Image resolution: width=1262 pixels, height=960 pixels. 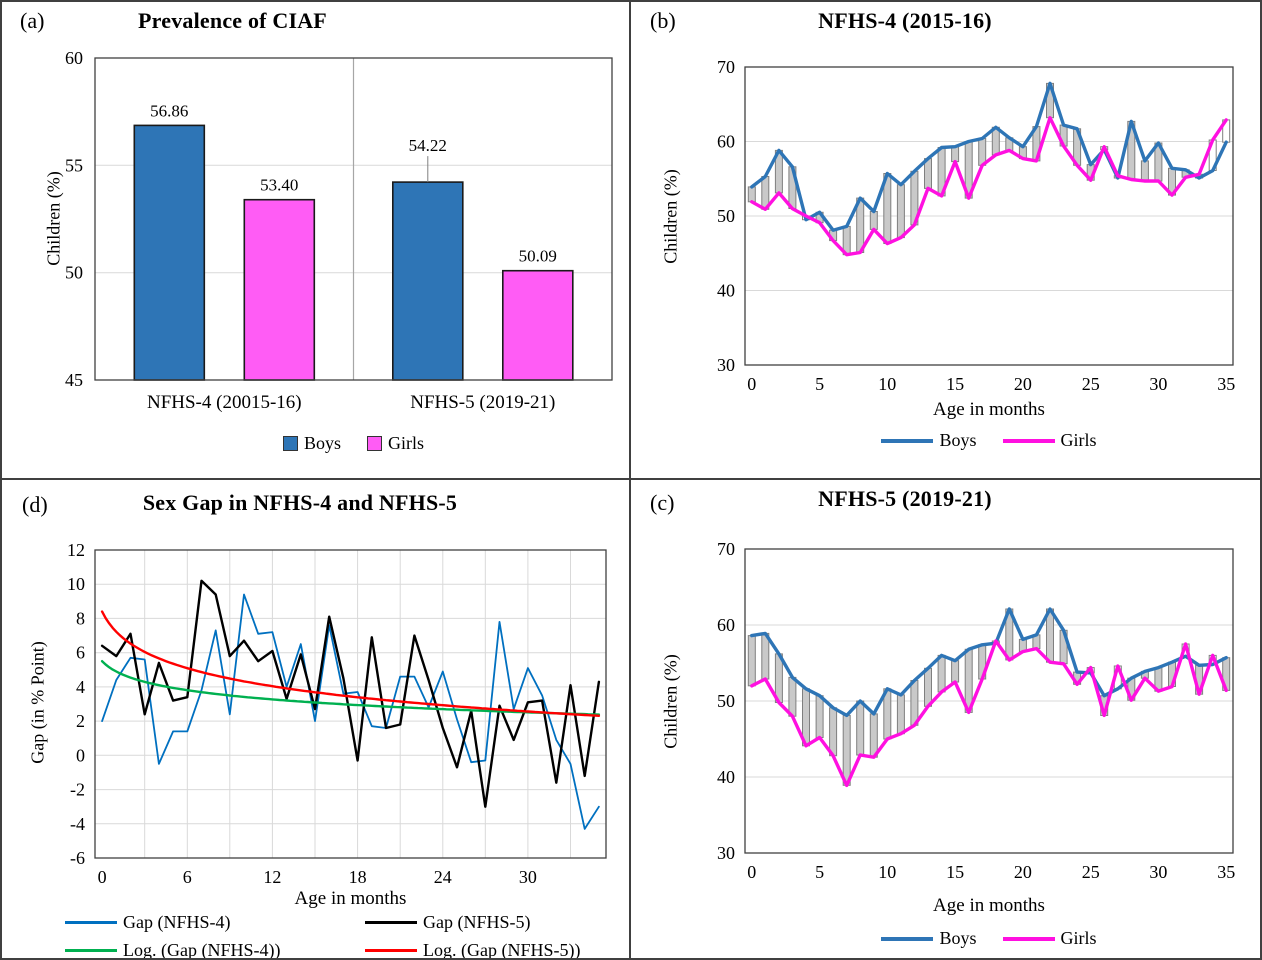 I want to click on legend-item-gap-nfhs5: Gap (NFHS-5), so click(x=470, y=922).